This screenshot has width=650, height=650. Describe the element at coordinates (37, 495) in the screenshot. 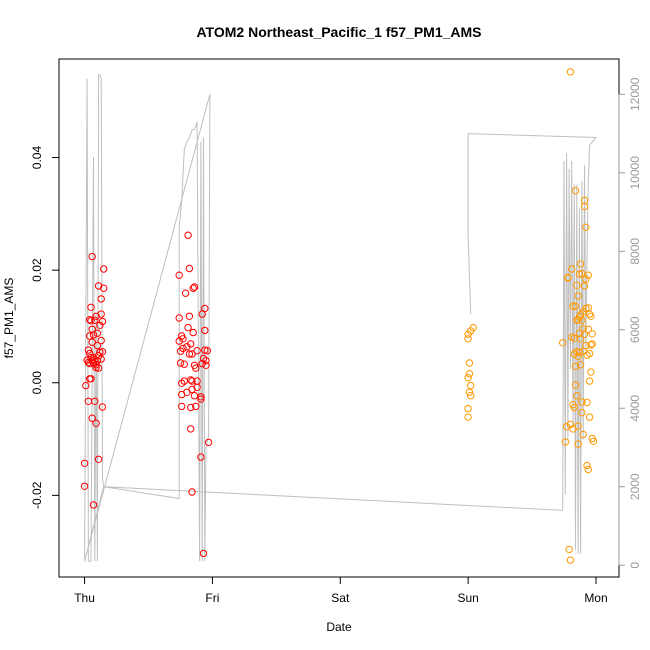

I see `y-tick-label: -0.02` at that location.